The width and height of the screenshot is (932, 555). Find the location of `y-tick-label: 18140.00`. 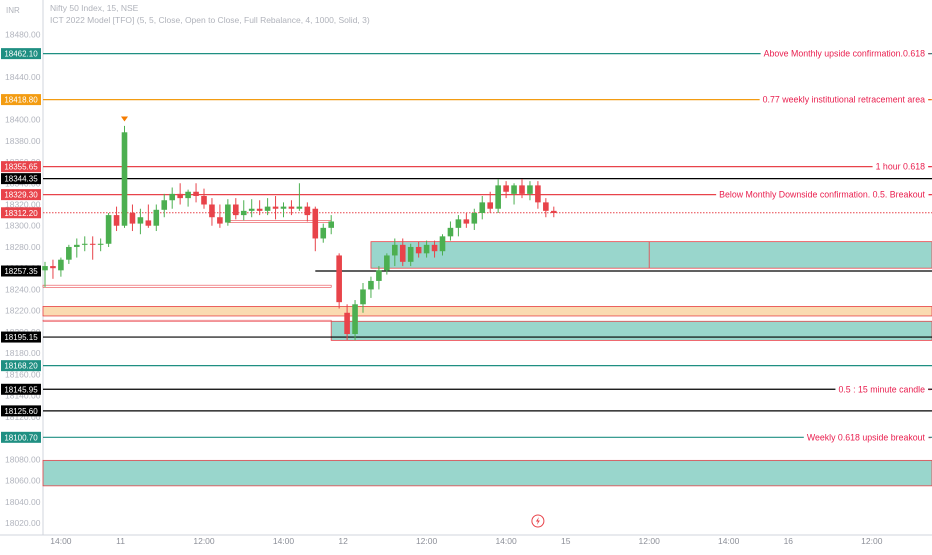

y-tick-label: 18140.00 is located at coordinates (23, 396).